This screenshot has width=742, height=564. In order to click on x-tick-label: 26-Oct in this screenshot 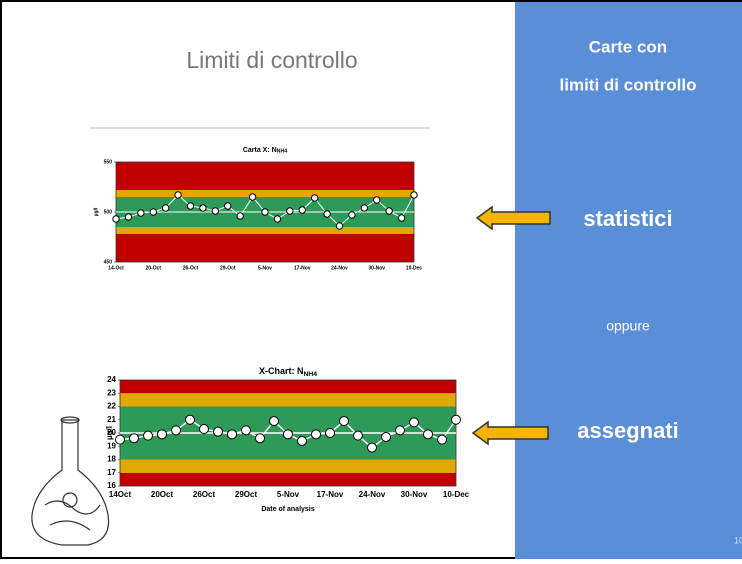, I will do `click(191, 268)`.